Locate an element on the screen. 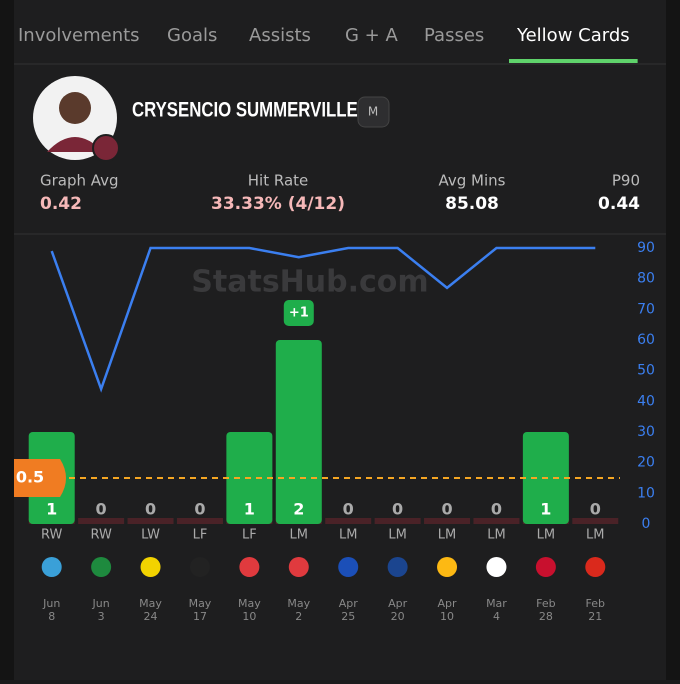 Image resolution: width=680 pixels, height=684 pixels. stat-label: Hit Rate is located at coordinates (278, 181).